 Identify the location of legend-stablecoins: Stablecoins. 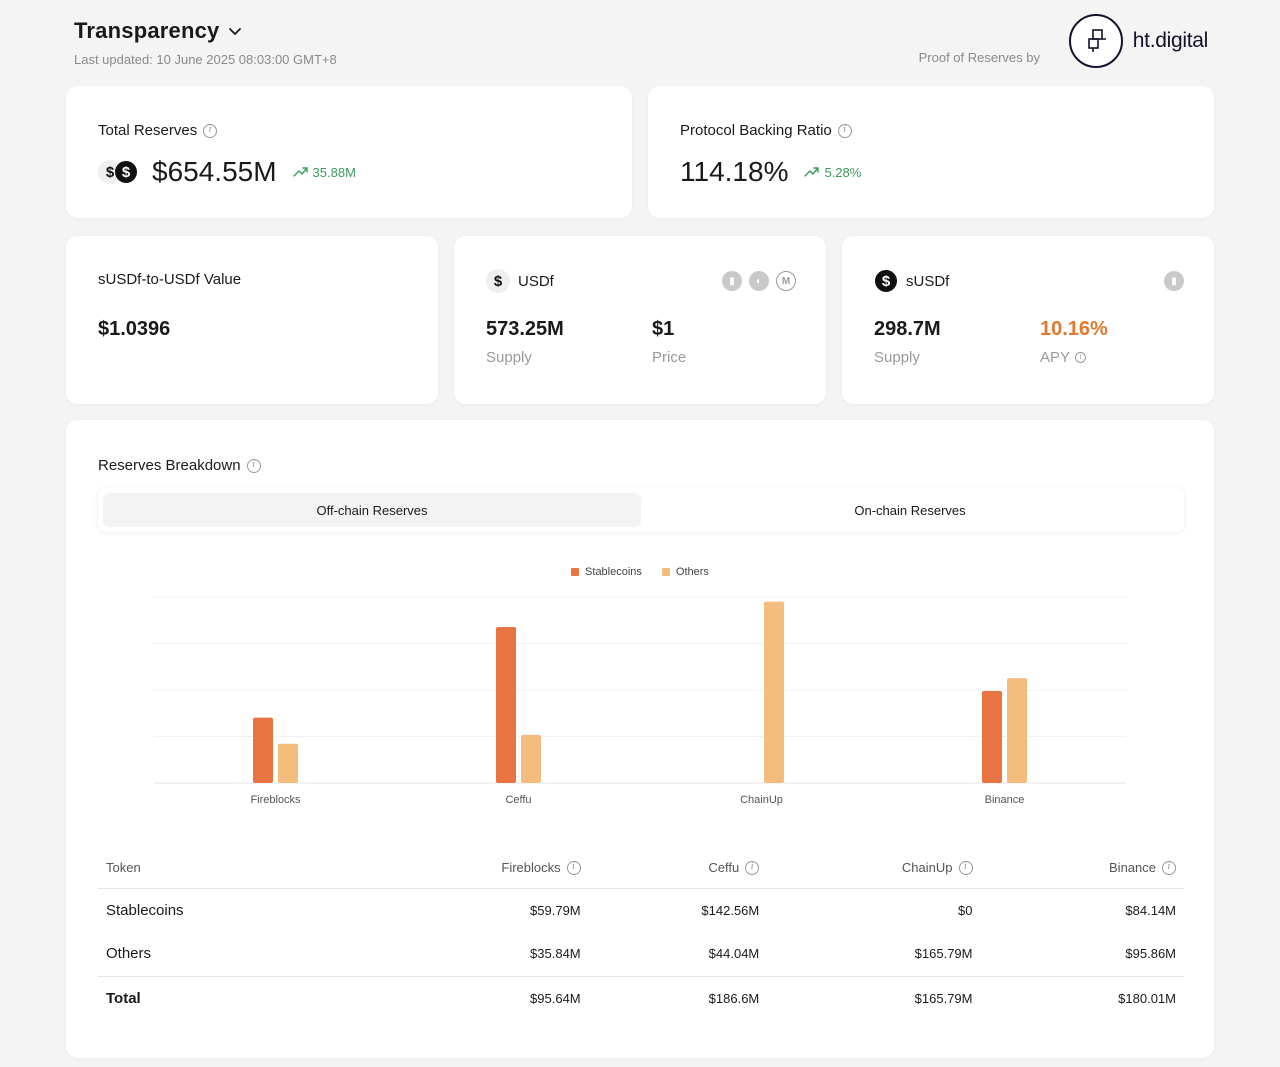
(606, 572).